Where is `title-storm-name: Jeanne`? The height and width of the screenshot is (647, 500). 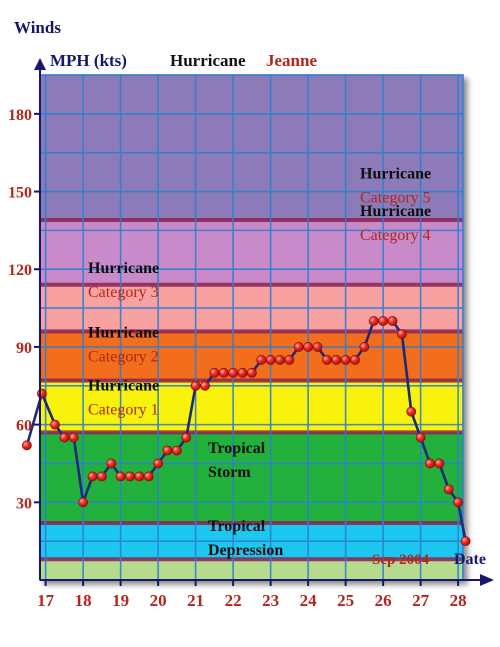 title-storm-name: Jeanne is located at coordinates (291, 60).